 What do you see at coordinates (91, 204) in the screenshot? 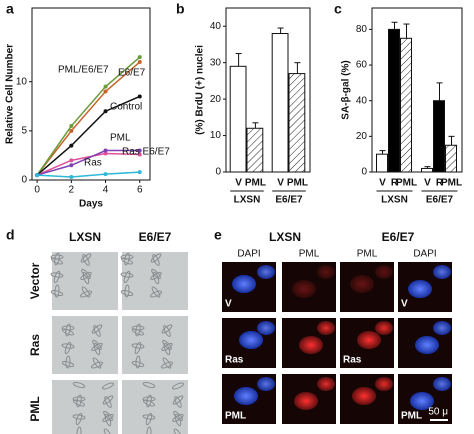
I see `x-axis-title: Days` at bounding box center [91, 204].